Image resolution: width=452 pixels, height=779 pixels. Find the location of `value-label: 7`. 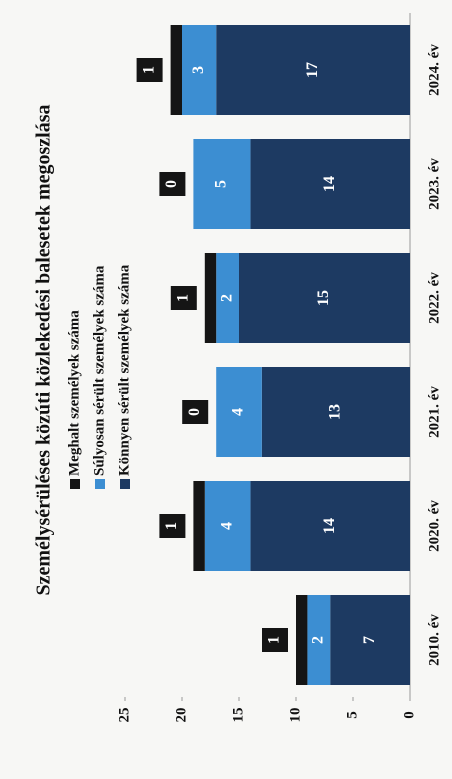

value-label: 7 is located at coordinates (369, 640).